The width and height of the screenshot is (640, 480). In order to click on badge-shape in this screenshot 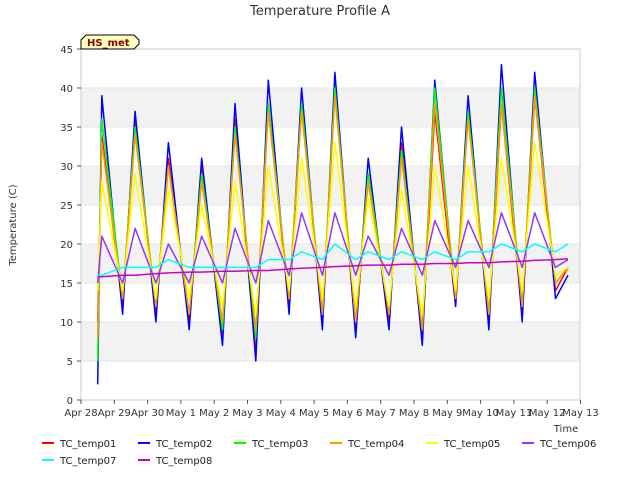, I will do `click(110, 42)`.